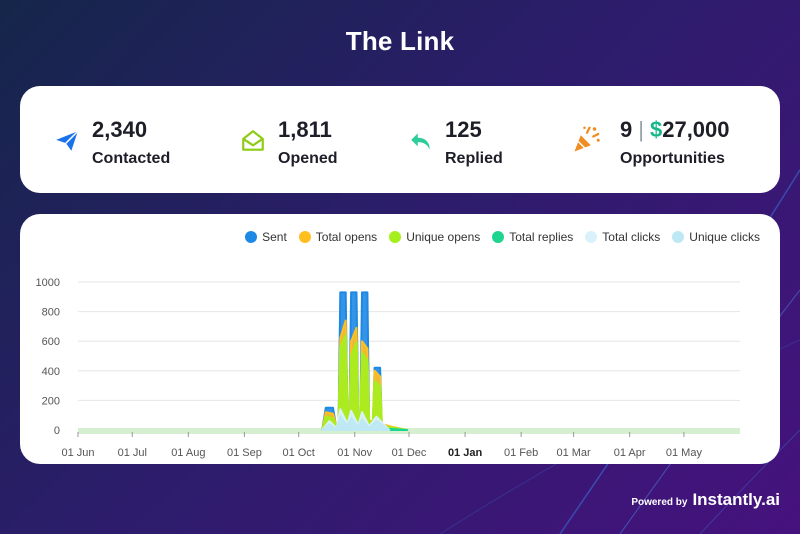 This screenshot has width=800, height=534. I want to click on legend-item-unique-clicks: Unique clicks, so click(716, 237).